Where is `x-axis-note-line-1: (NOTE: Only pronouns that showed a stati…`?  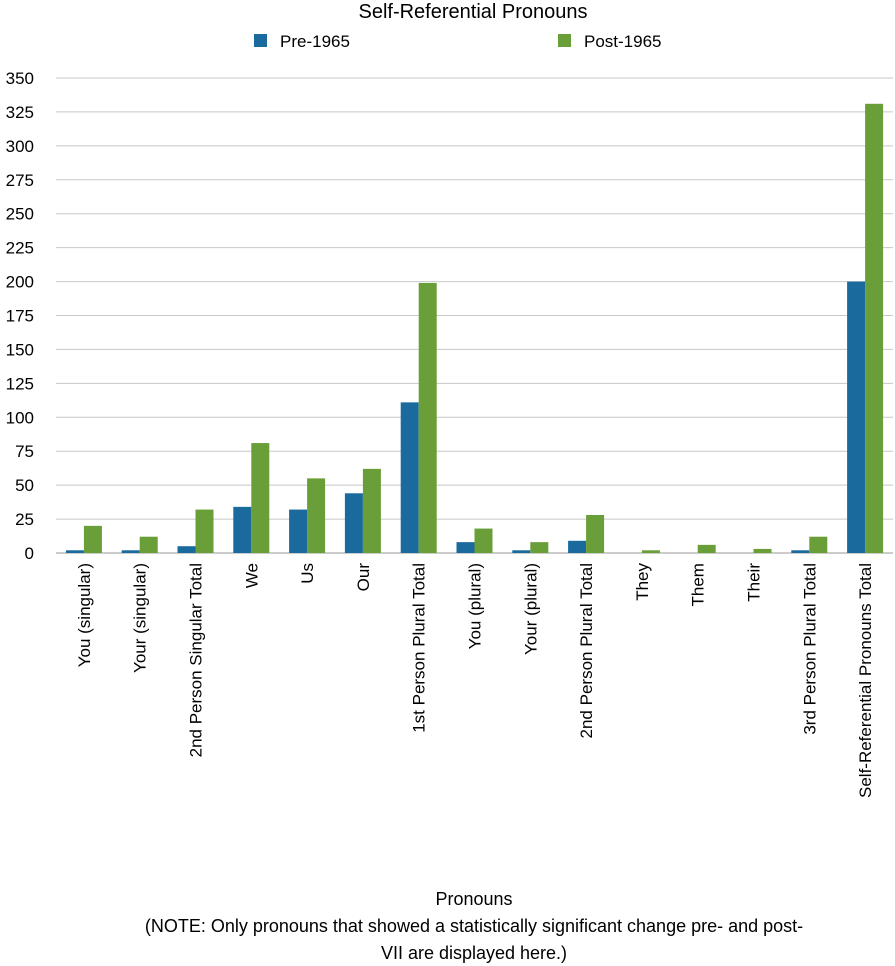 x-axis-note-line-1: (NOTE: Only pronouns that showed a stati… is located at coordinates (474, 926).